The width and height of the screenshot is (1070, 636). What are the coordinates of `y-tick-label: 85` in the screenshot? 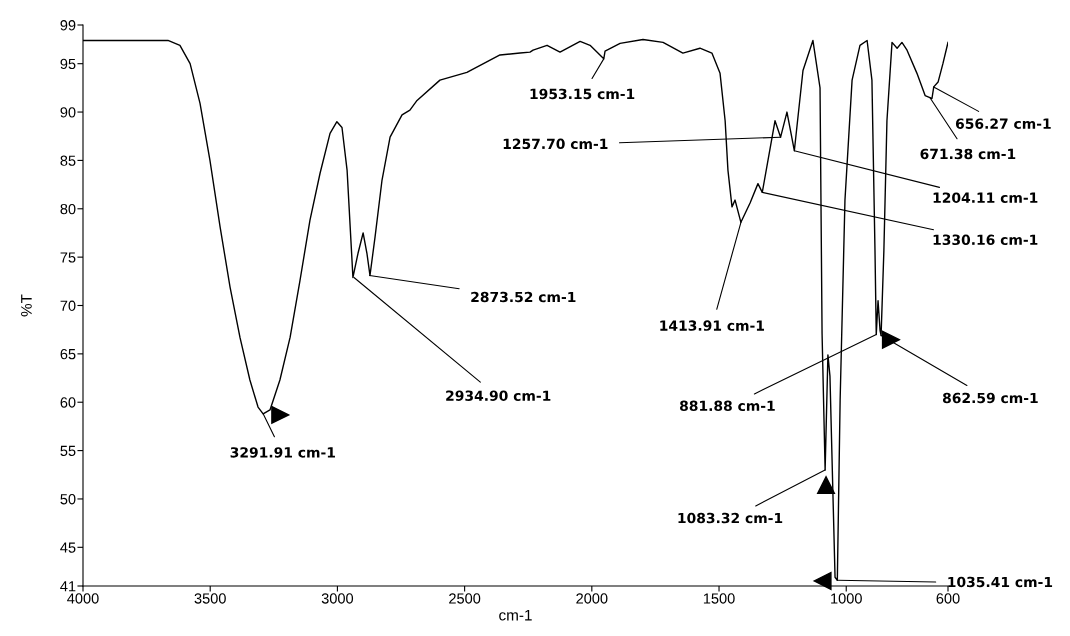 It's located at (68, 160).